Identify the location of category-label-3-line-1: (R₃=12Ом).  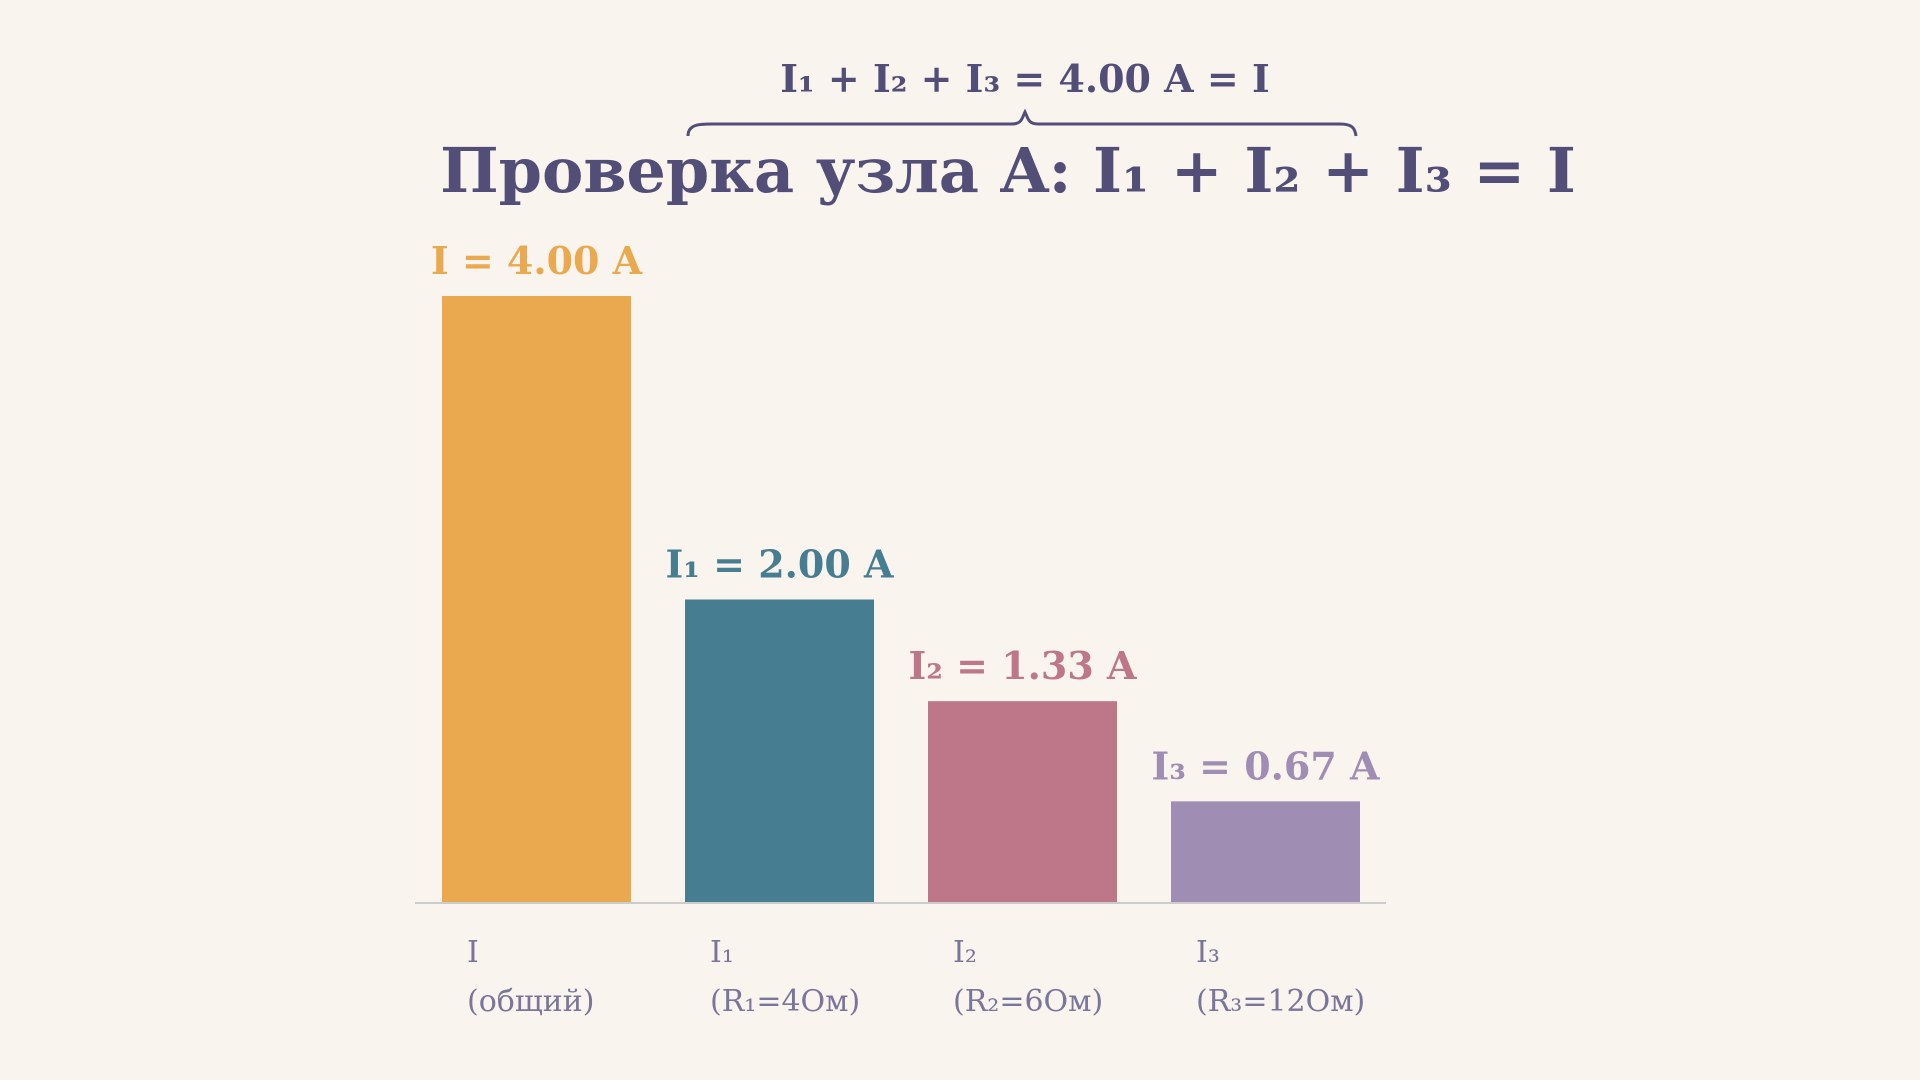
(1280, 1001).